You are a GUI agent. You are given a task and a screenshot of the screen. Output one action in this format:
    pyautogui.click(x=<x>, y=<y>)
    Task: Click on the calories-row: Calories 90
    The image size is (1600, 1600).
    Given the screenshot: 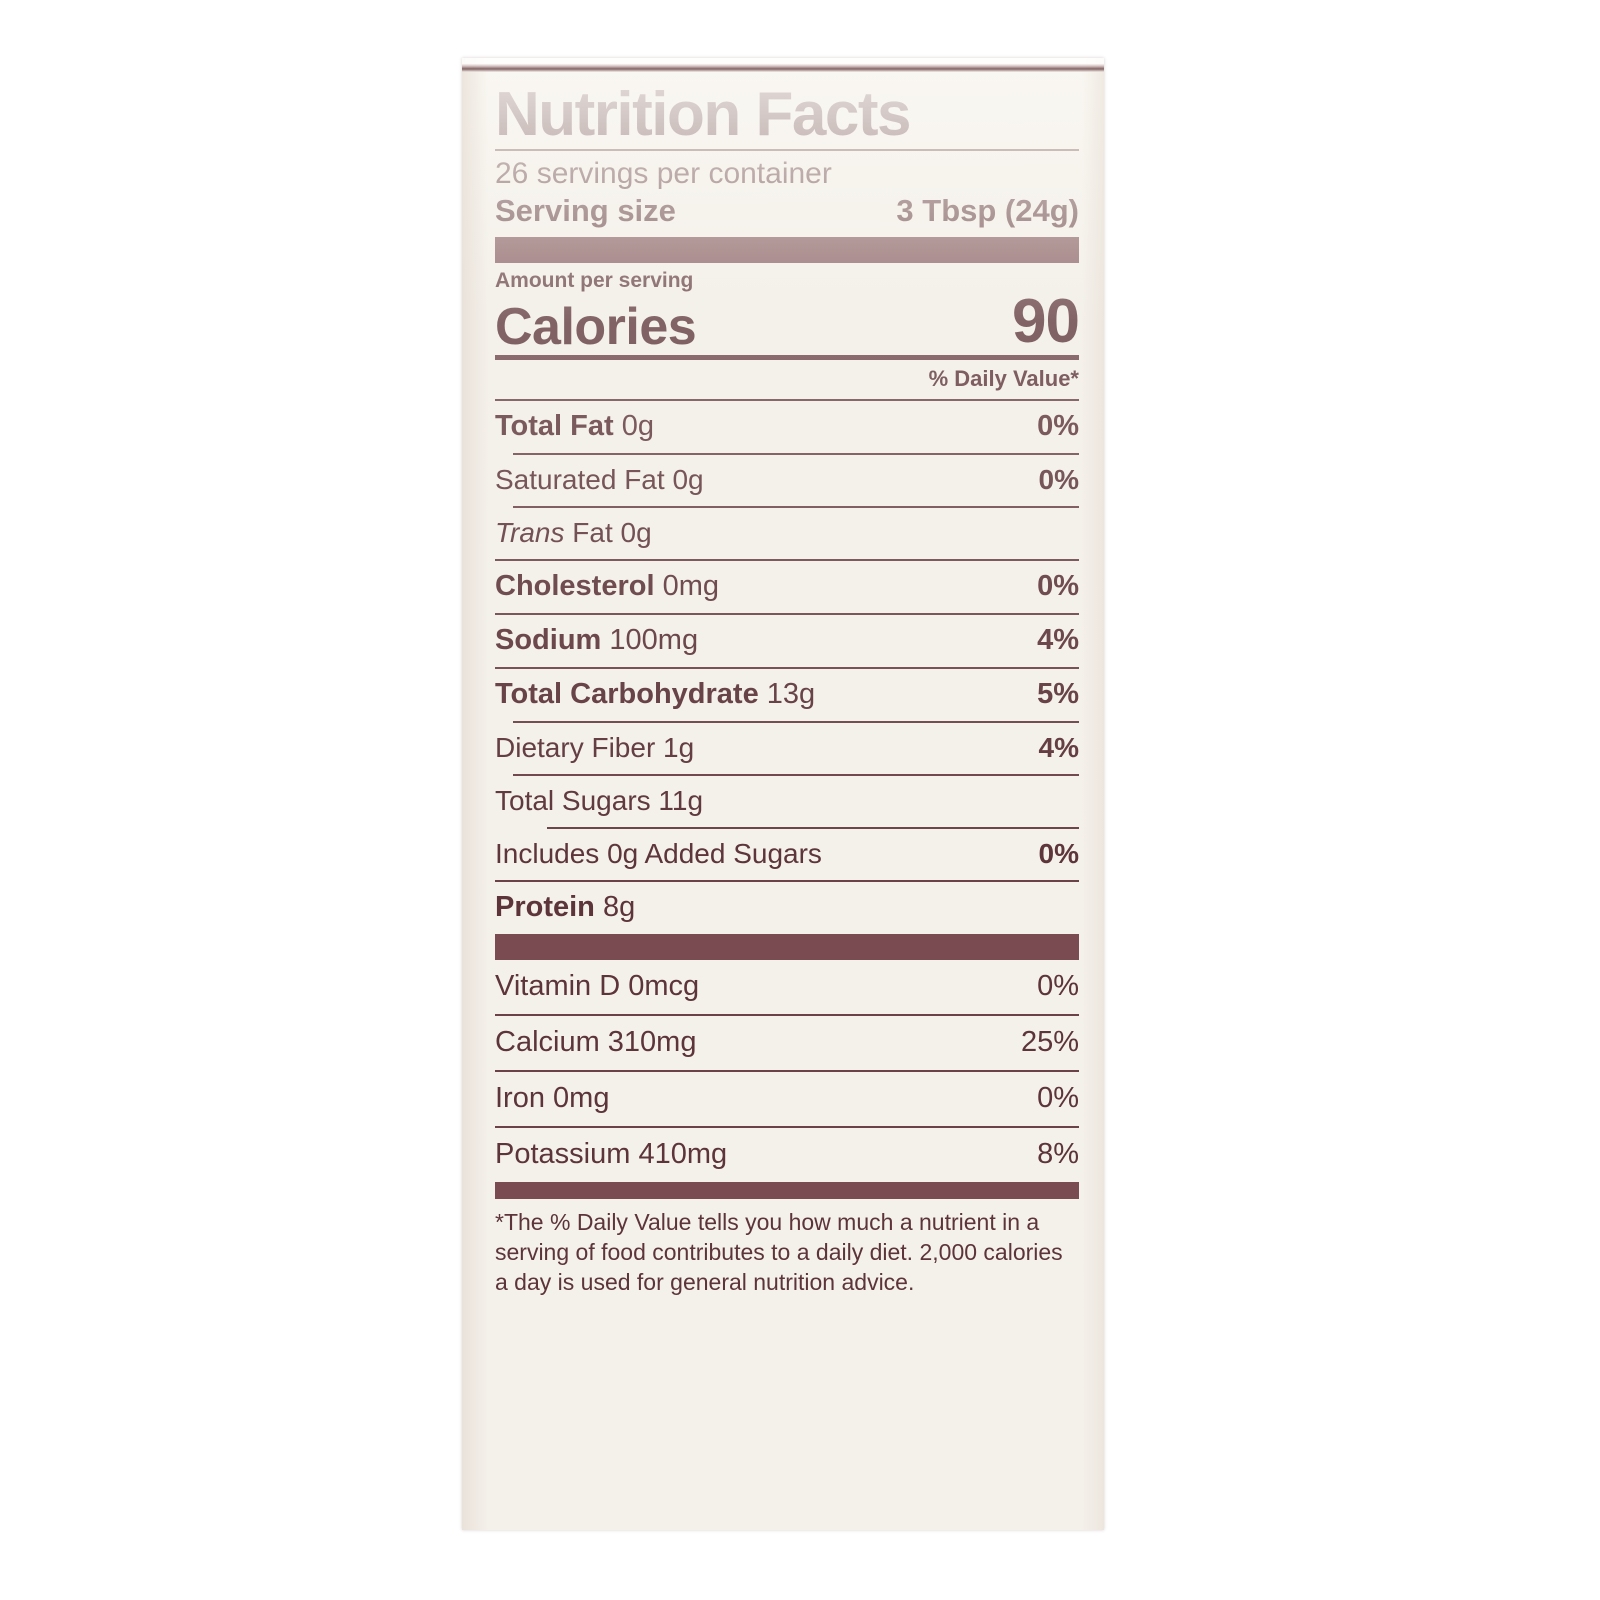 What is the action you would take?
    pyautogui.click(x=787, y=322)
    